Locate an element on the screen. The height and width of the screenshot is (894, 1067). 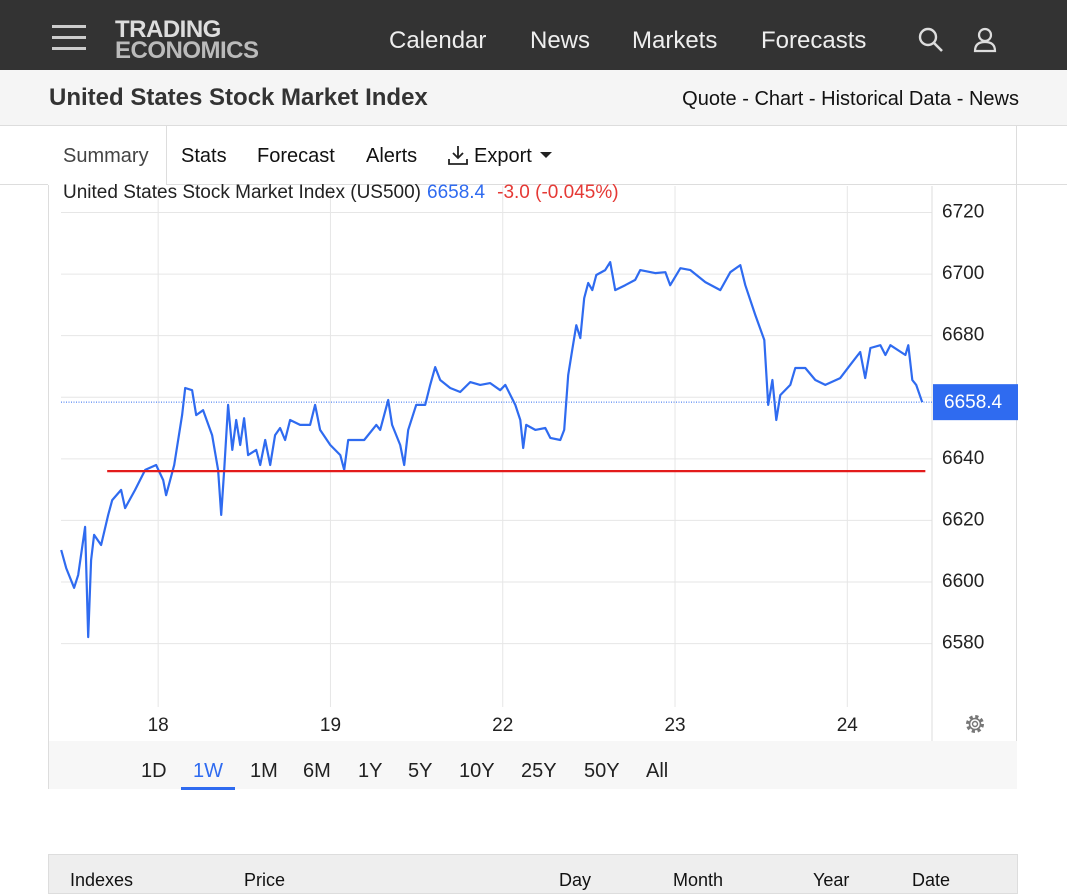
range-button: 50Y is located at coordinates (602, 771).